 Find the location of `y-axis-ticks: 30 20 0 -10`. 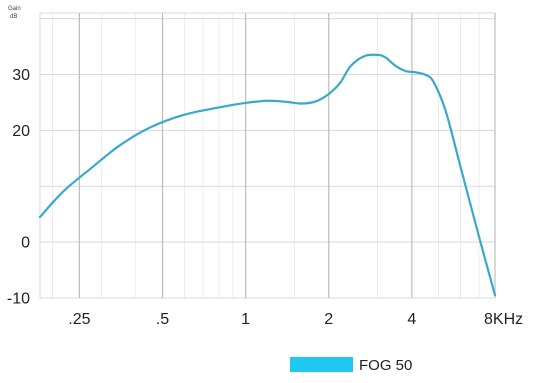

y-axis-ticks: 30 20 0 -10 is located at coordinates (18, 187).